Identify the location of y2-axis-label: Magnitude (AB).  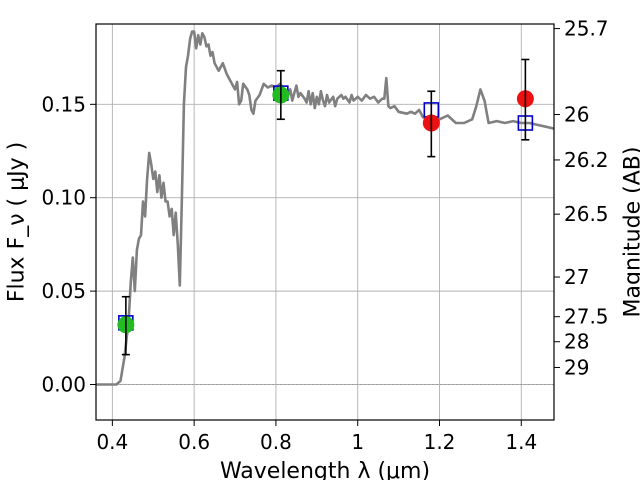
(630, 232).